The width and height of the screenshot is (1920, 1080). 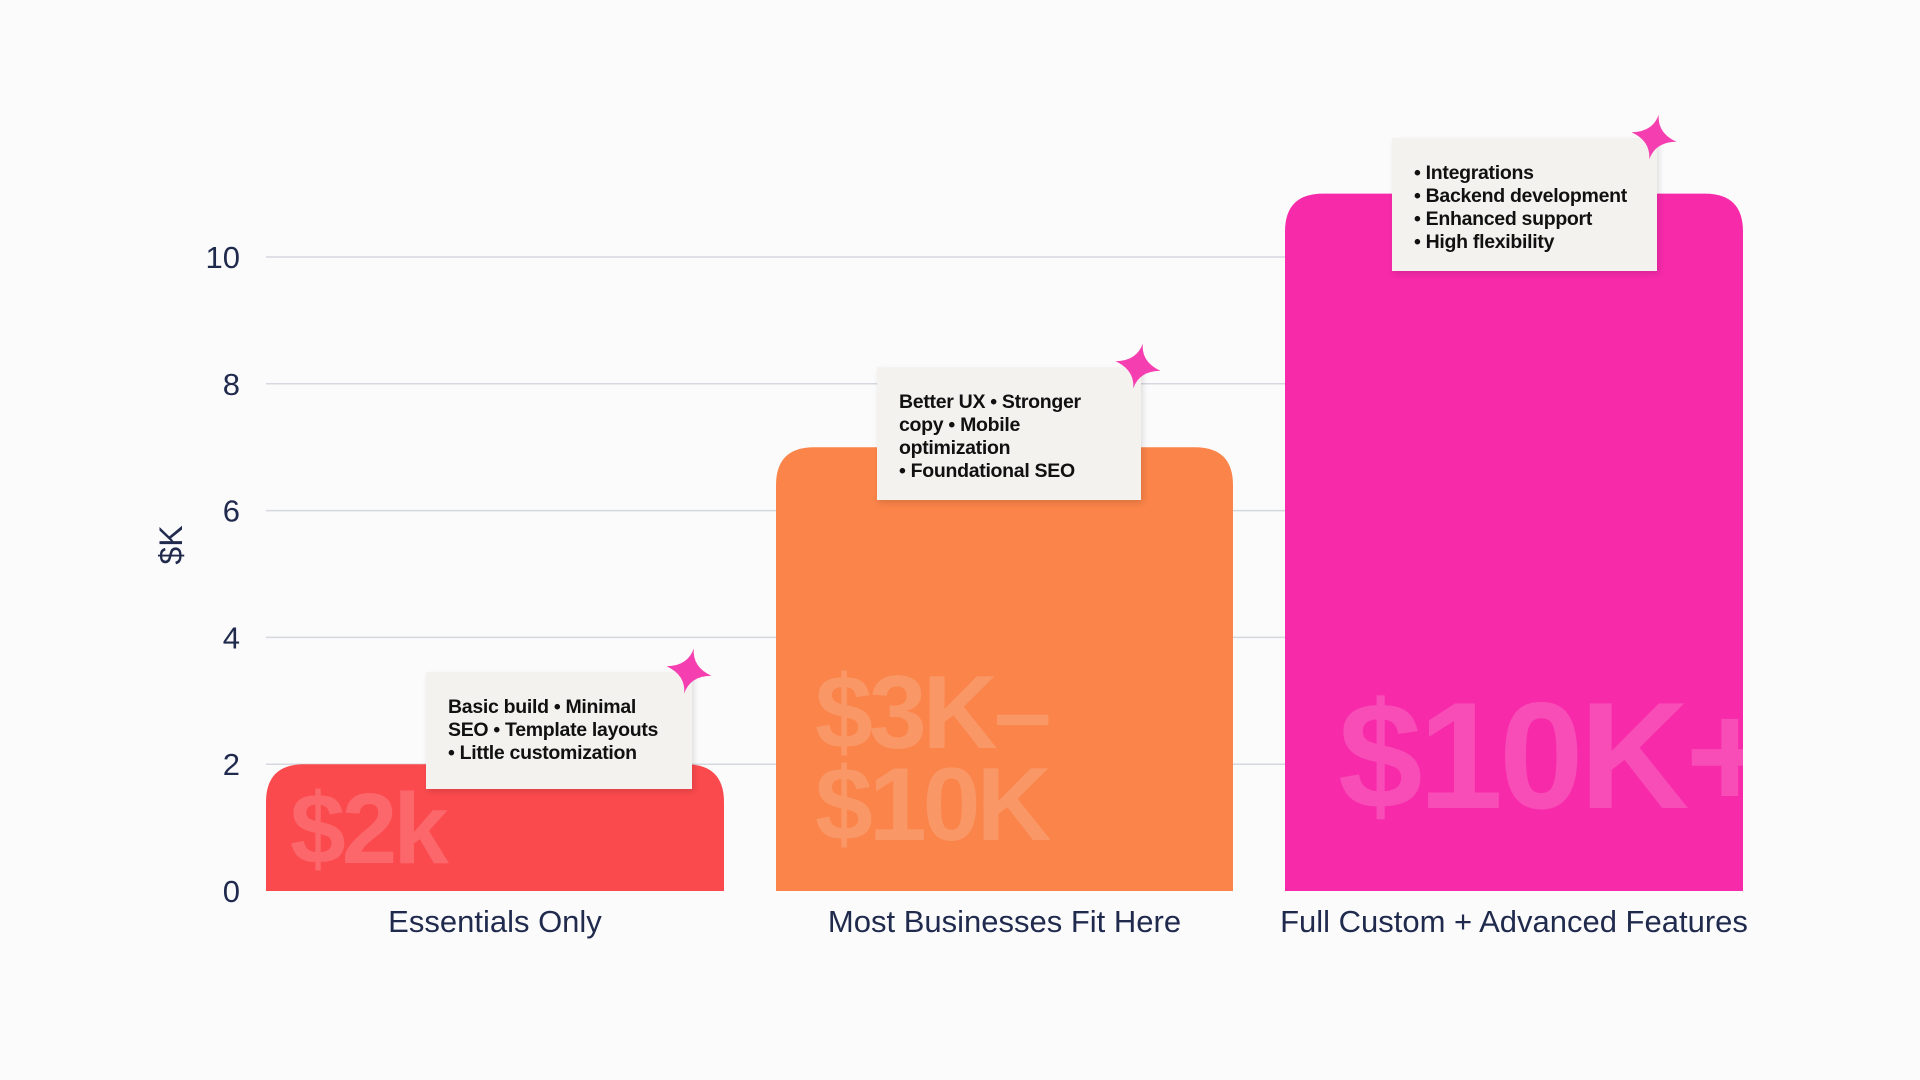 I want to click on bar-value-label-line: $10K+, so click(x=1556, y=756).